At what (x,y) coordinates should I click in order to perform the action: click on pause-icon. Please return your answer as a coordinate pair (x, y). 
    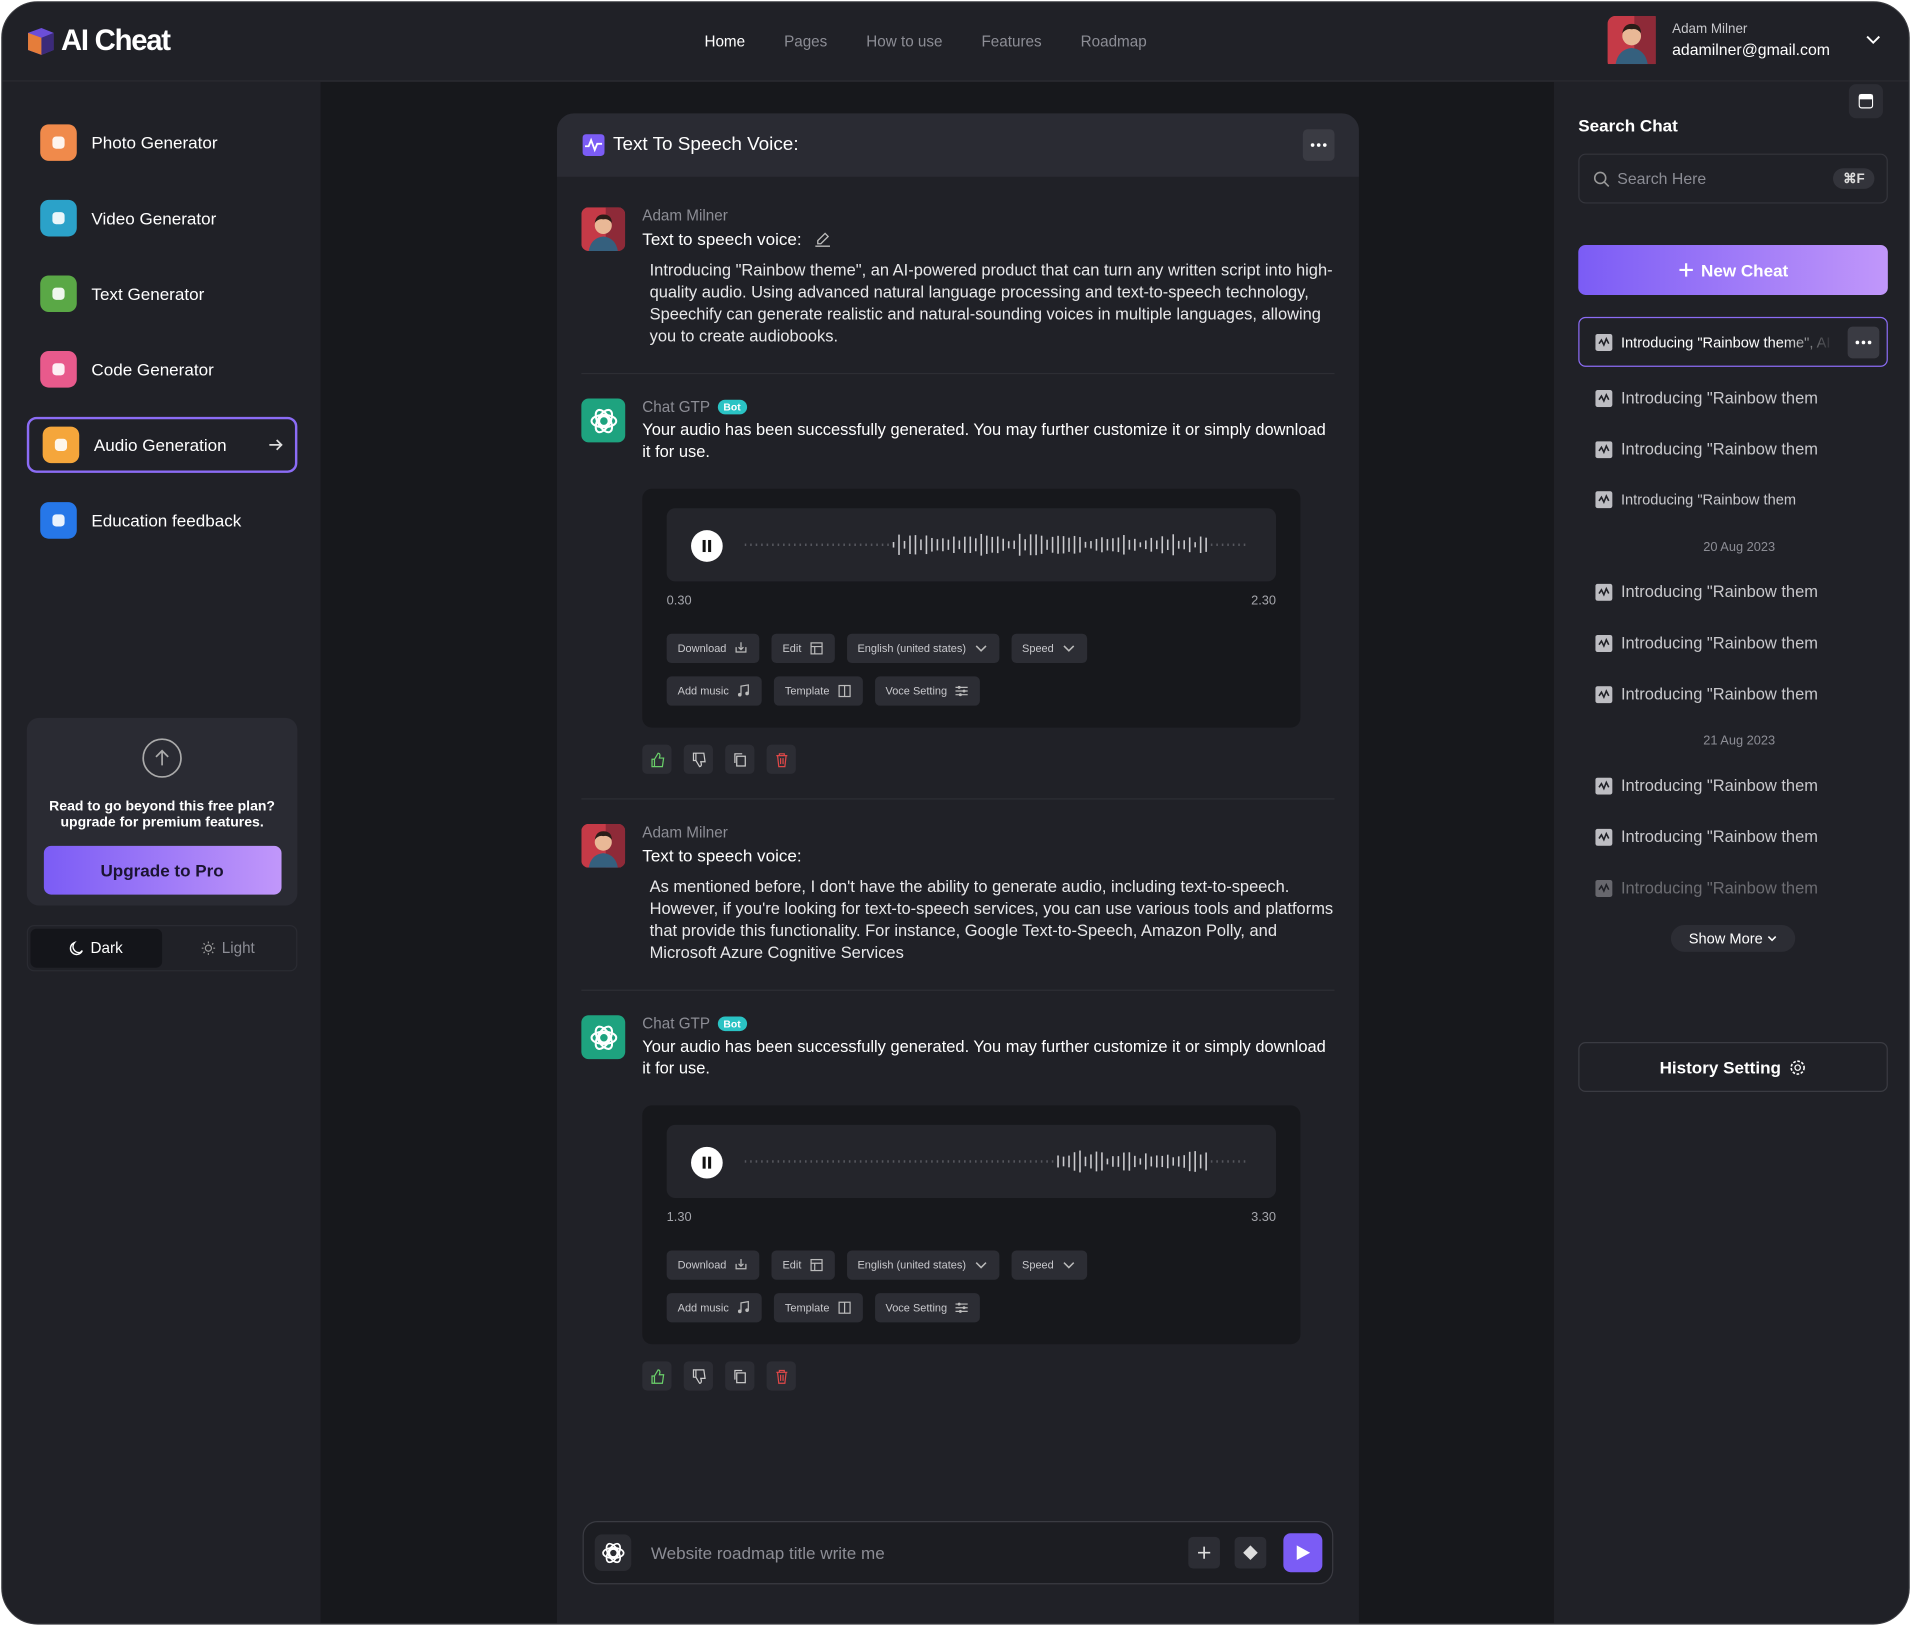
    Looking at the image, I should click on (707, 1162).